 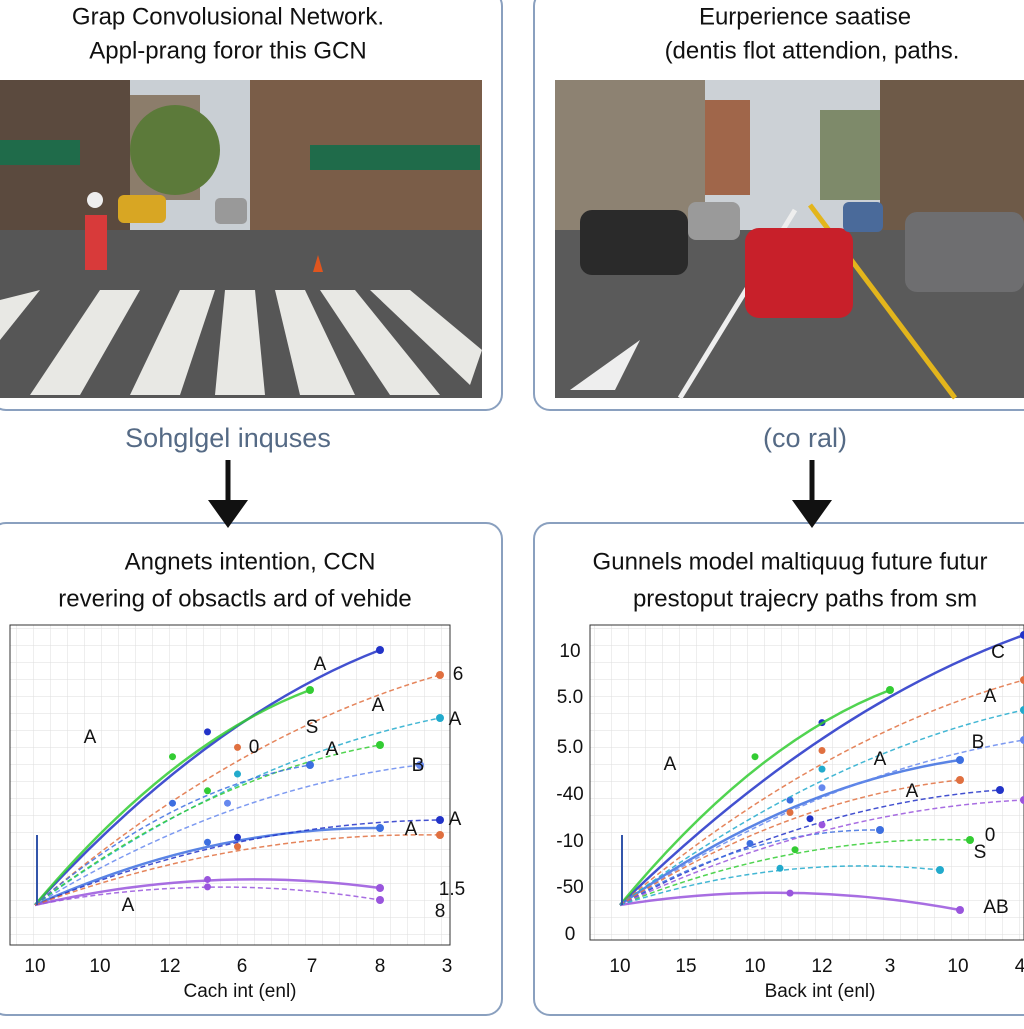 What do you see at coordinates (228, 16) in the screenshot?
I see `panel-title: Grap Convolusional Network.` at bounding box center [228, 16].